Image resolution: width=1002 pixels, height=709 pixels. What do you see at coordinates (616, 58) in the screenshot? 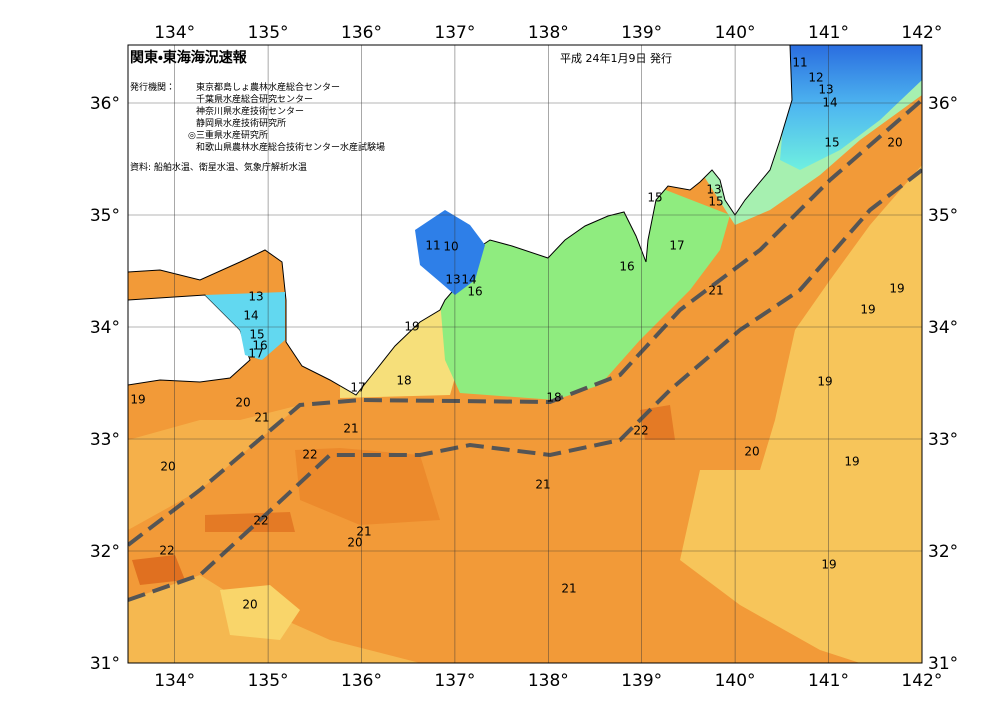
I see `issue-date: 平成 24年1月9日 発行` at bounding box center [616, 58].